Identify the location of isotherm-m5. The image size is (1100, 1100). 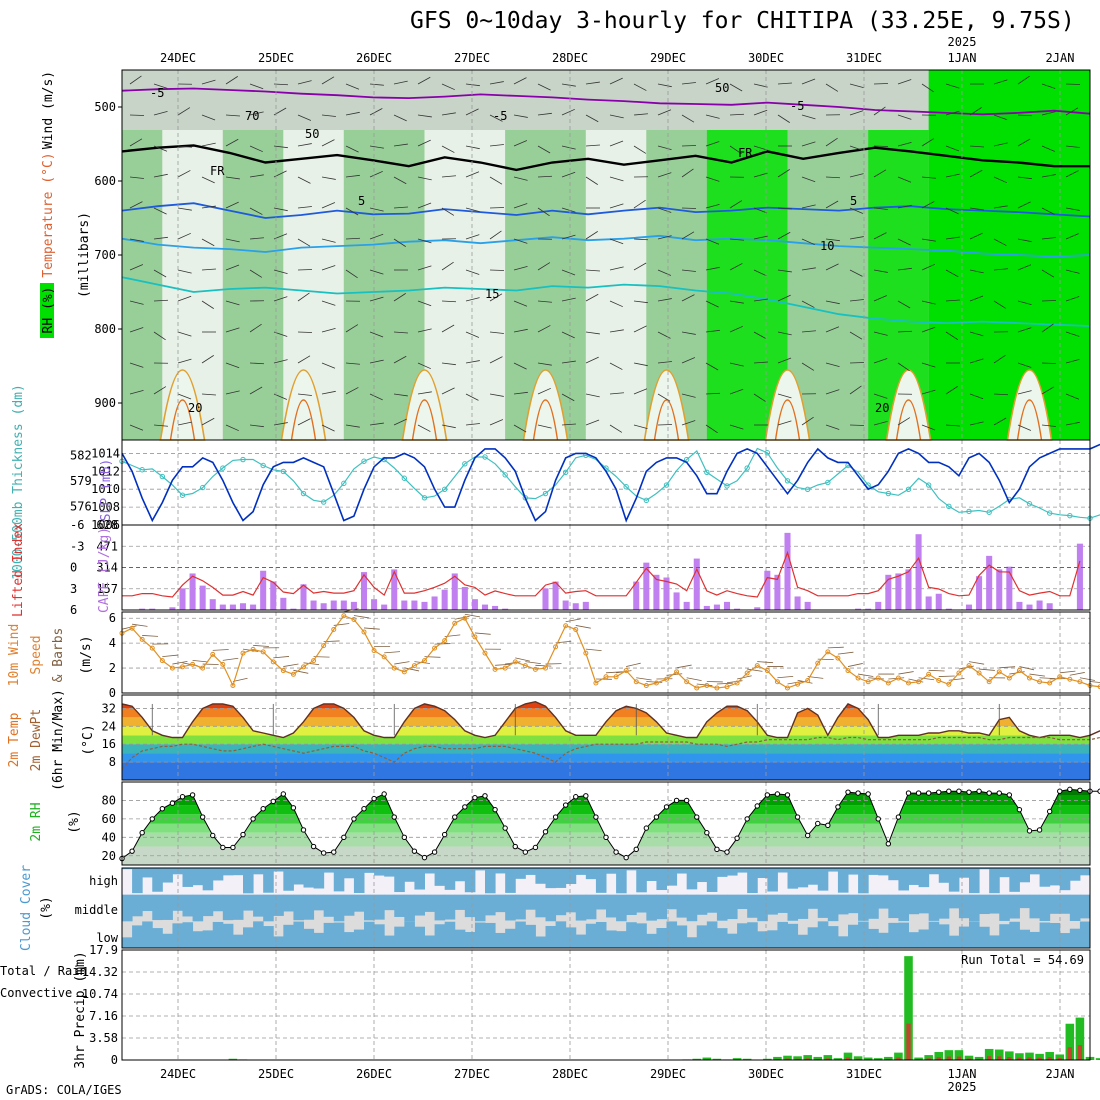
(606, 101).